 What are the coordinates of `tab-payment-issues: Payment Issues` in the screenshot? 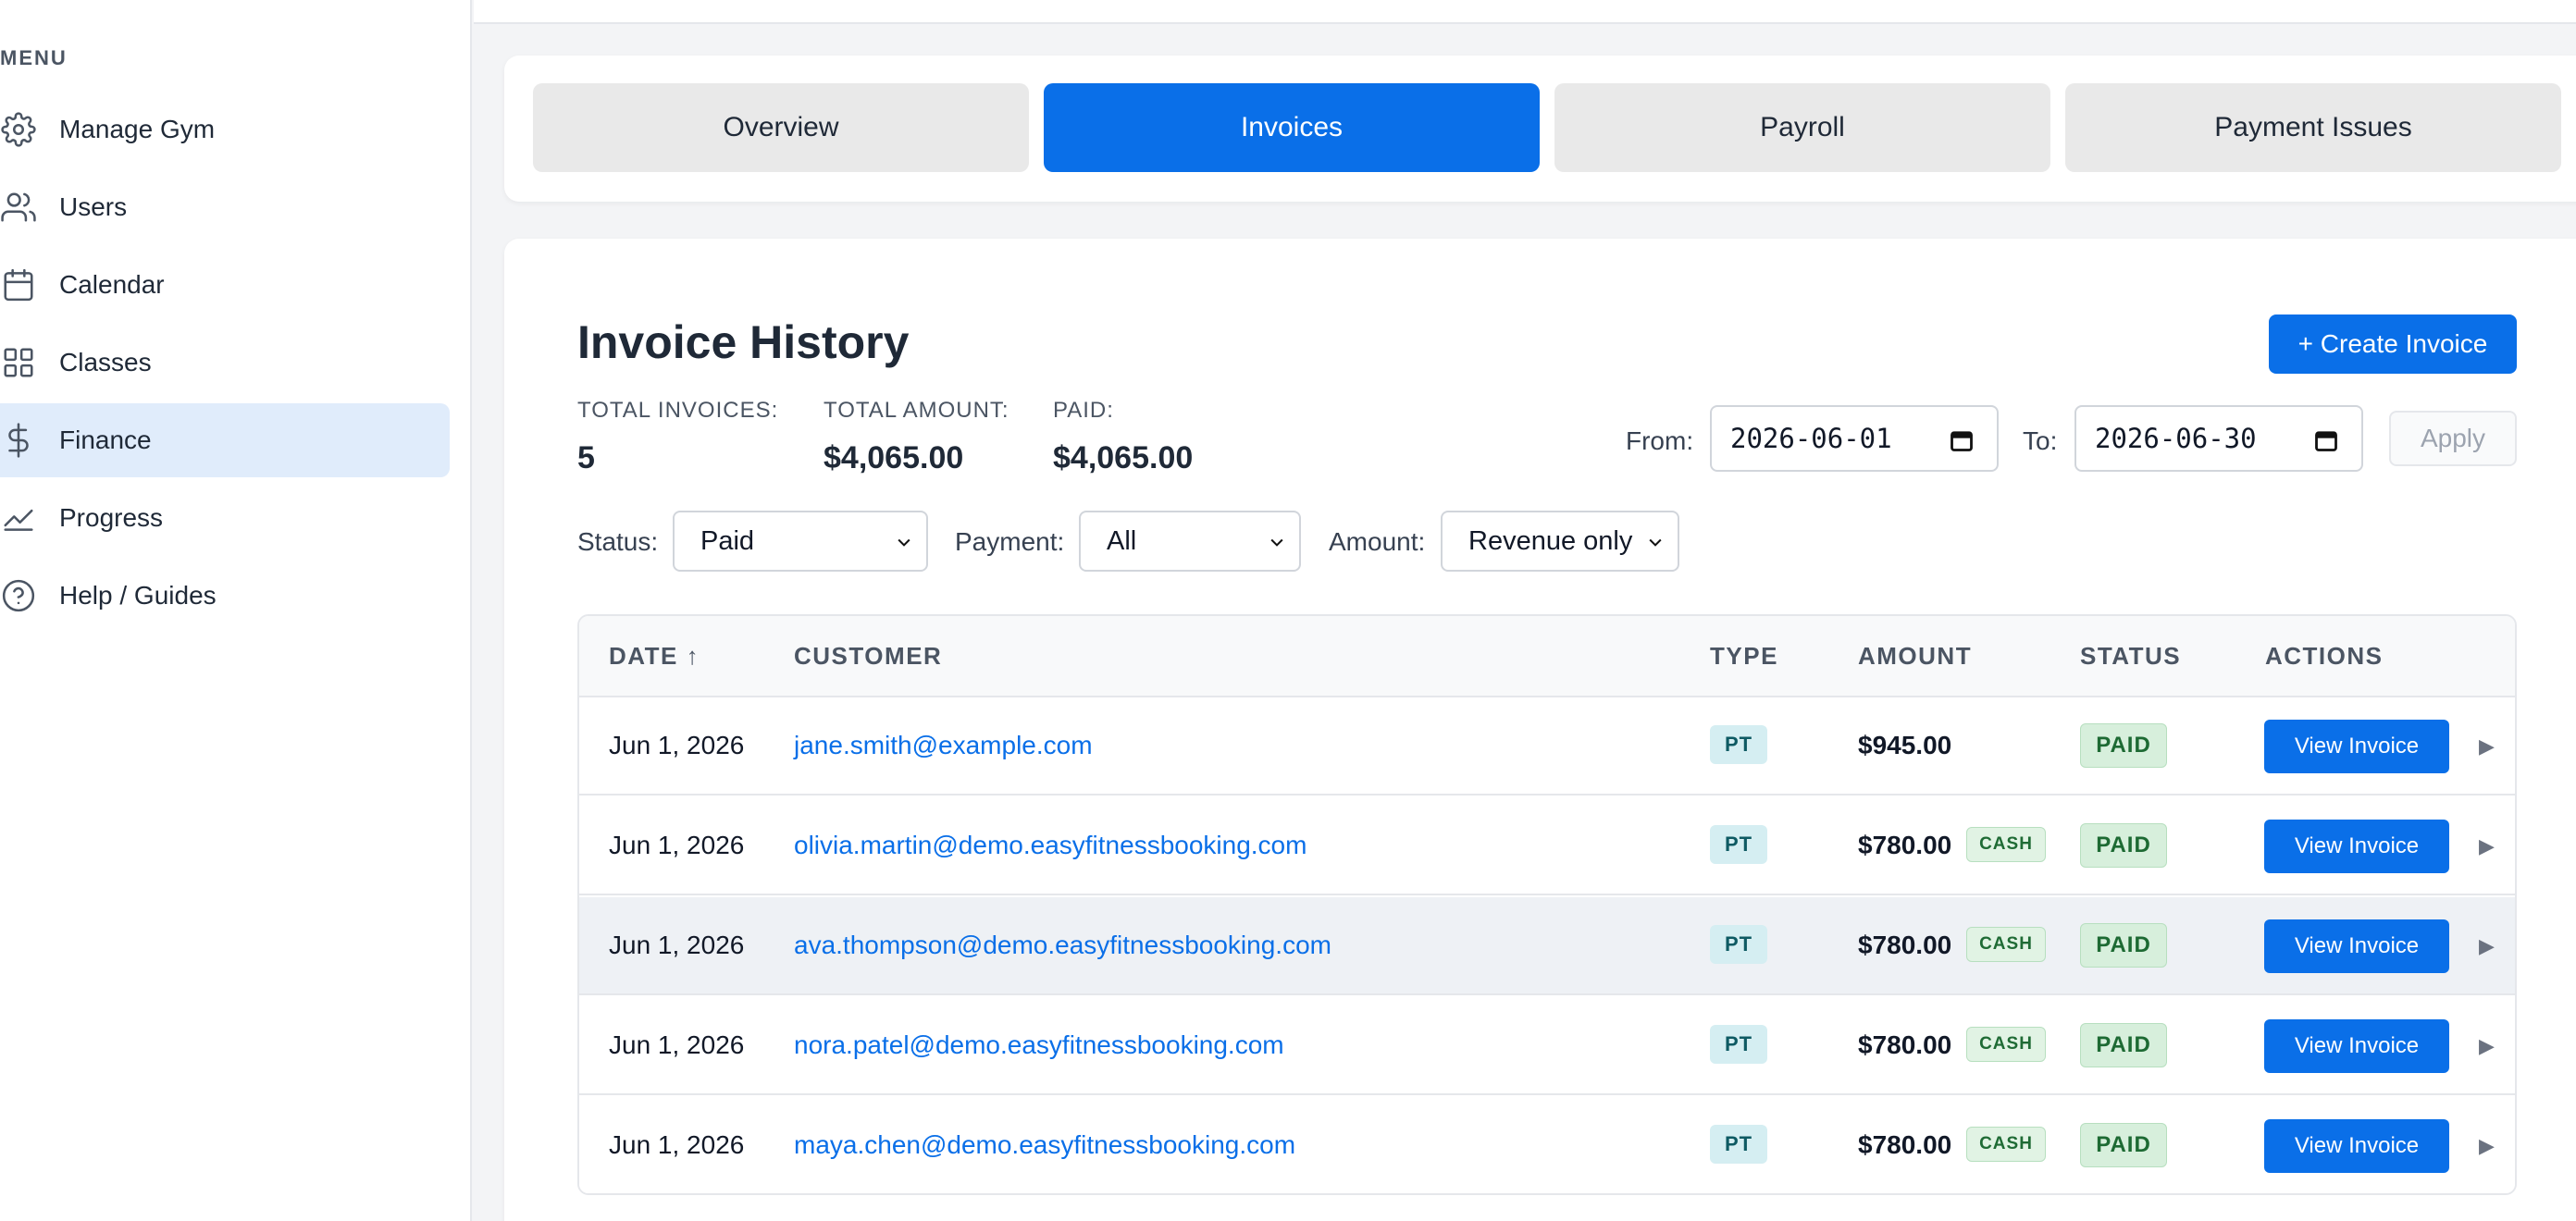 It's located at (2313, 127).